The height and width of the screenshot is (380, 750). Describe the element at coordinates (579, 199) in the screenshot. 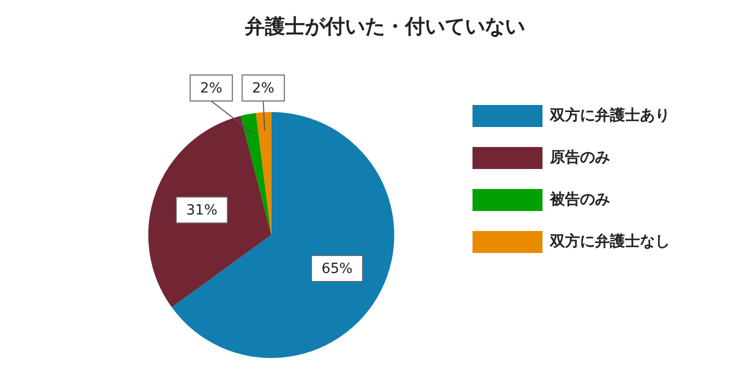

I see `legend-label: 被告のみ` at that location.